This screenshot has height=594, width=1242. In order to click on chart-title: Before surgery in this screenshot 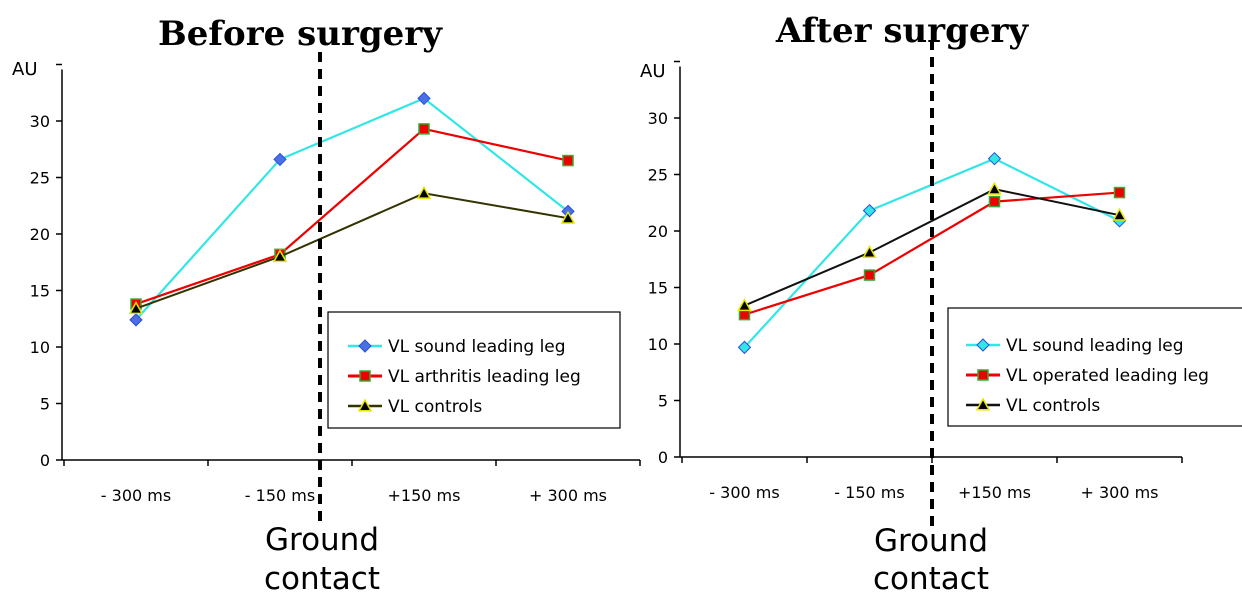, I will do `click(300, 34)`.